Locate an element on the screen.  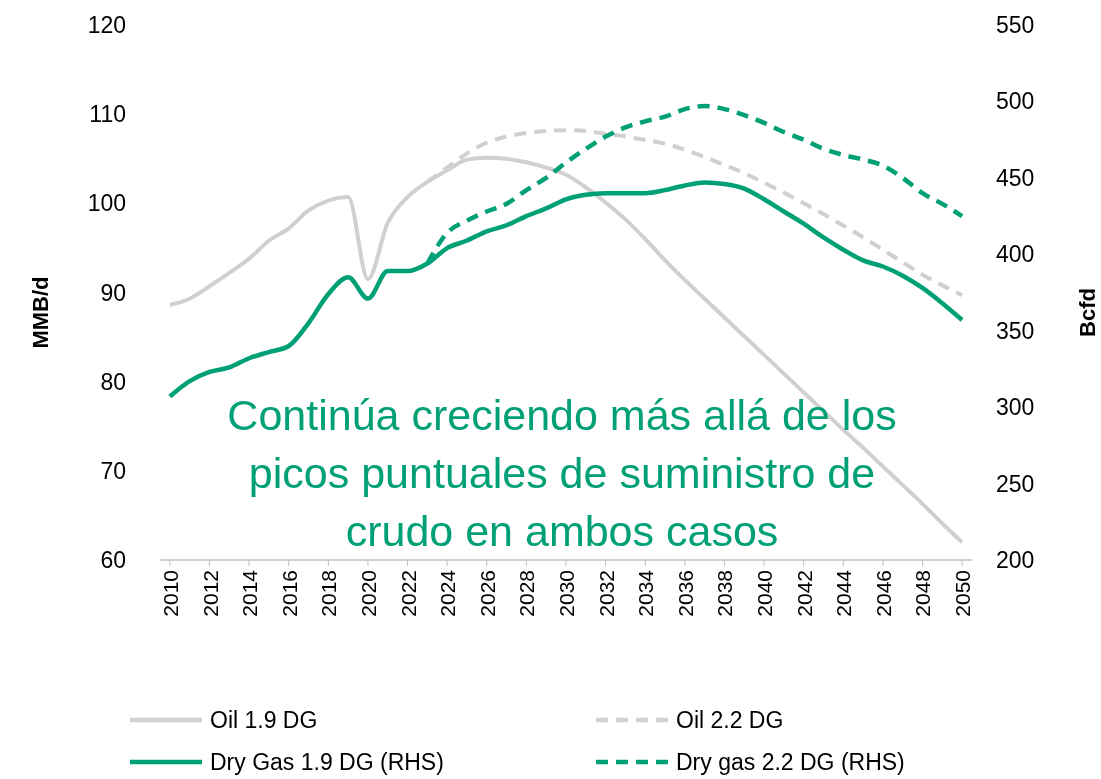
x-tick-label: 2012 is located at coordinates (210, 593).